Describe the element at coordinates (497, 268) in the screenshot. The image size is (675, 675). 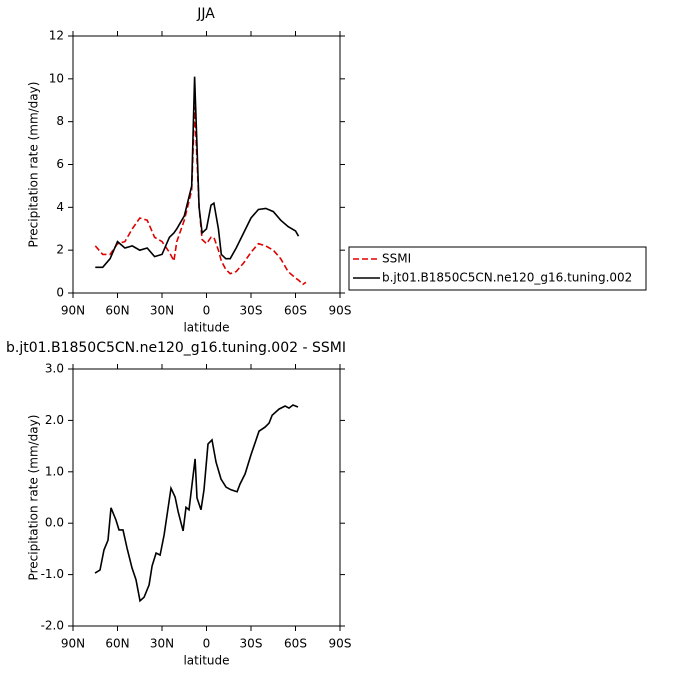
I see `legend-box` at that location.